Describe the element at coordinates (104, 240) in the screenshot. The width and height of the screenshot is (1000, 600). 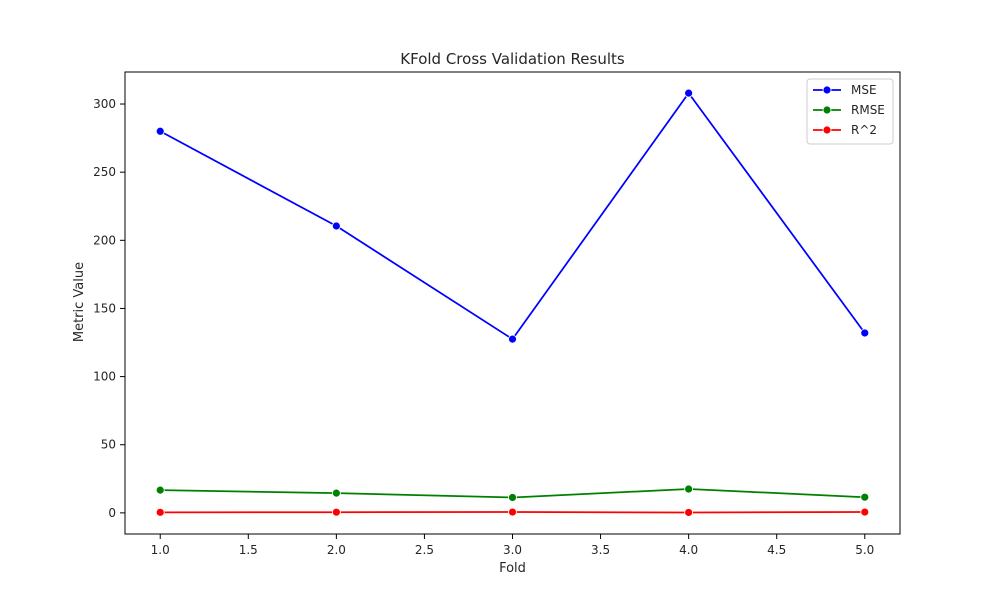
I see `y-tick-label: 200` at that location.